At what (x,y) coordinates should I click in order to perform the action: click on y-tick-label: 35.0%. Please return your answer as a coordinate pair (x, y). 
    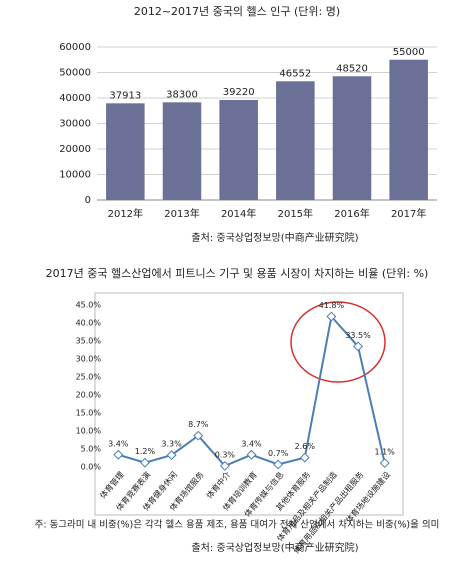
    Looking at the image, I should click on (89, 341).